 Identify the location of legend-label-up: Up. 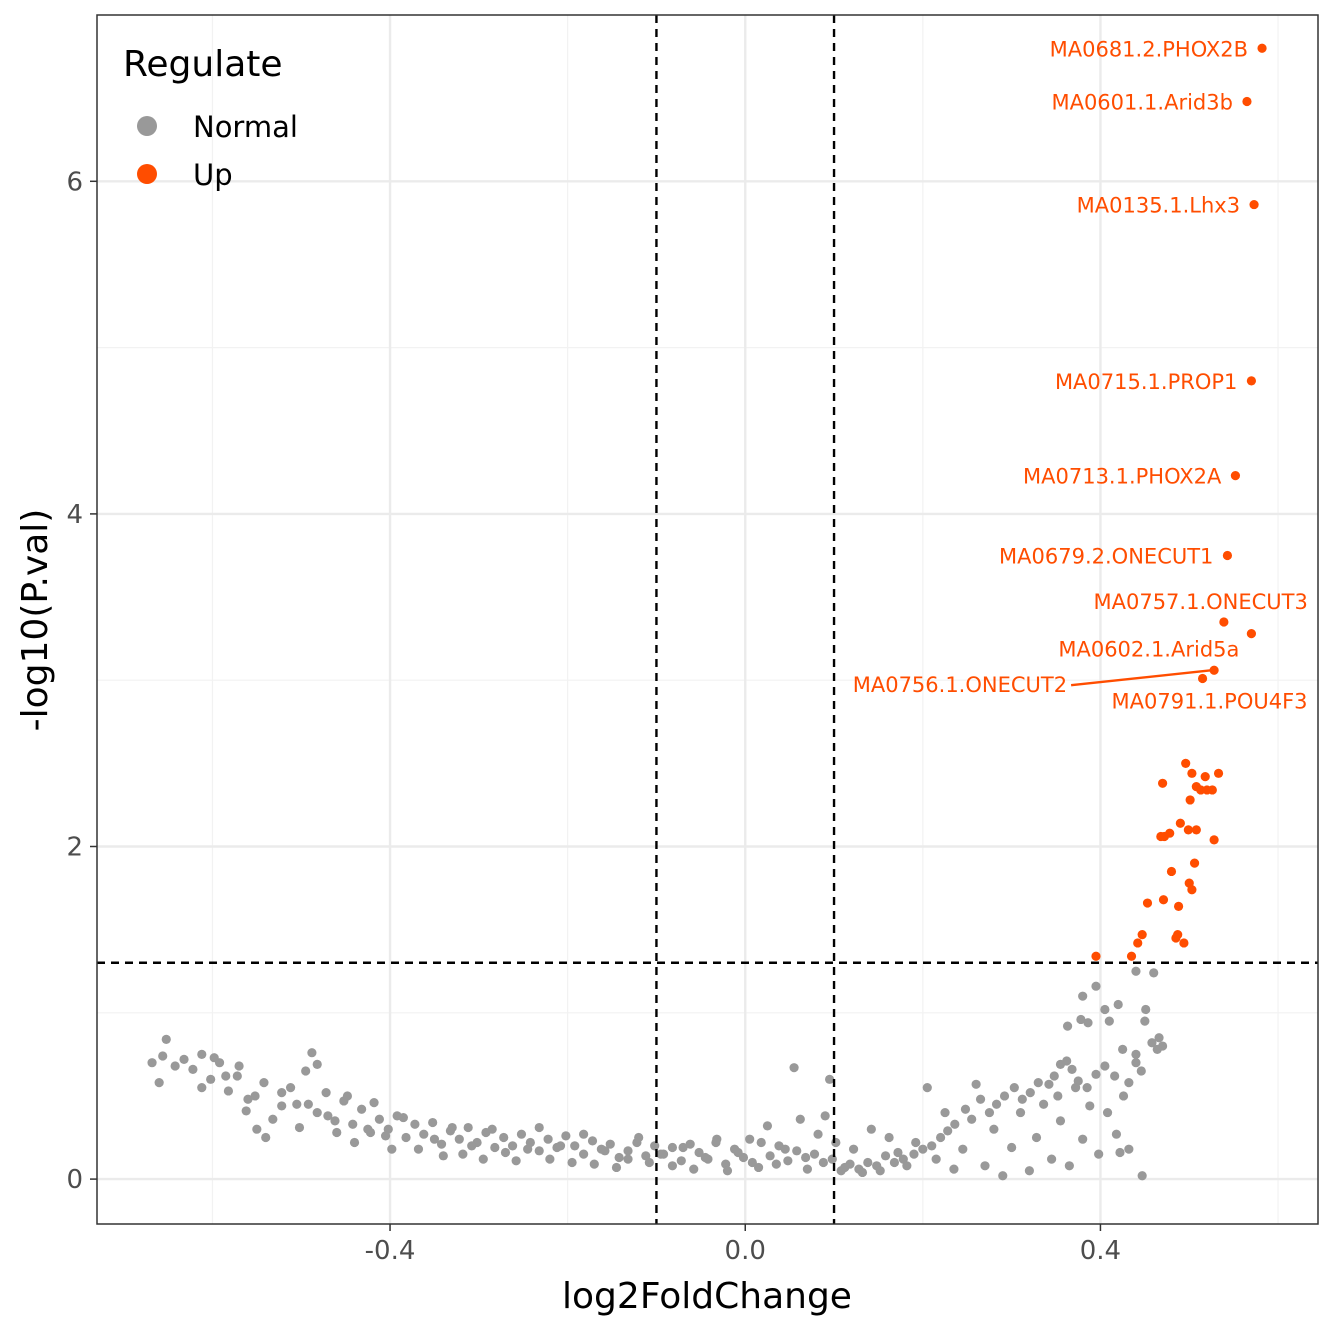
(213, 175).